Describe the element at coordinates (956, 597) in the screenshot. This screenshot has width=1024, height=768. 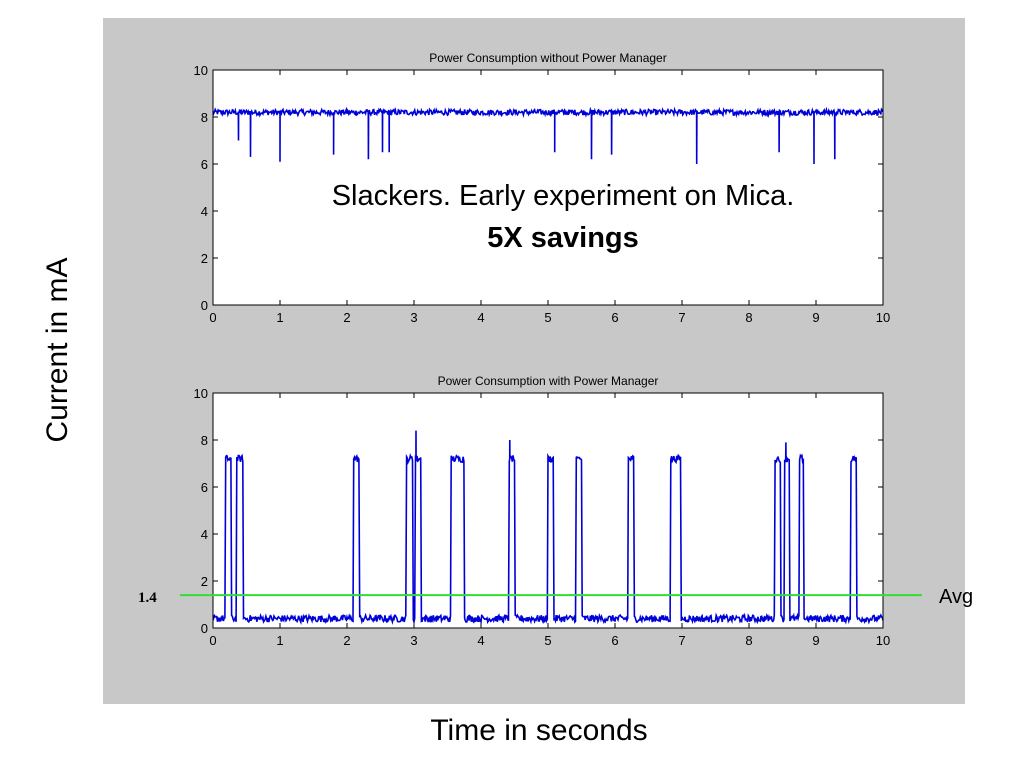
I see `avg-label: Avg` at that location.